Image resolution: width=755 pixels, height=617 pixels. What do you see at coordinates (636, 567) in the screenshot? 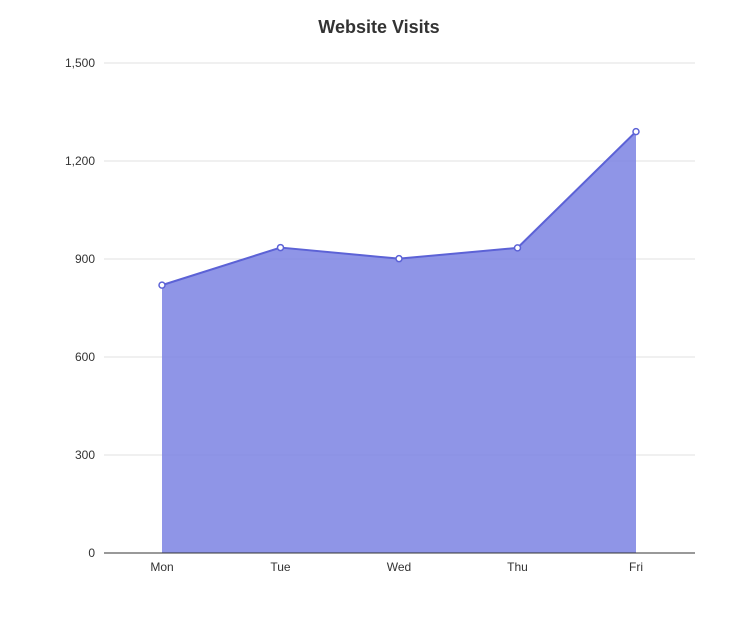
I see `x-tick-label: Fri` at bounding box center [636, 567].